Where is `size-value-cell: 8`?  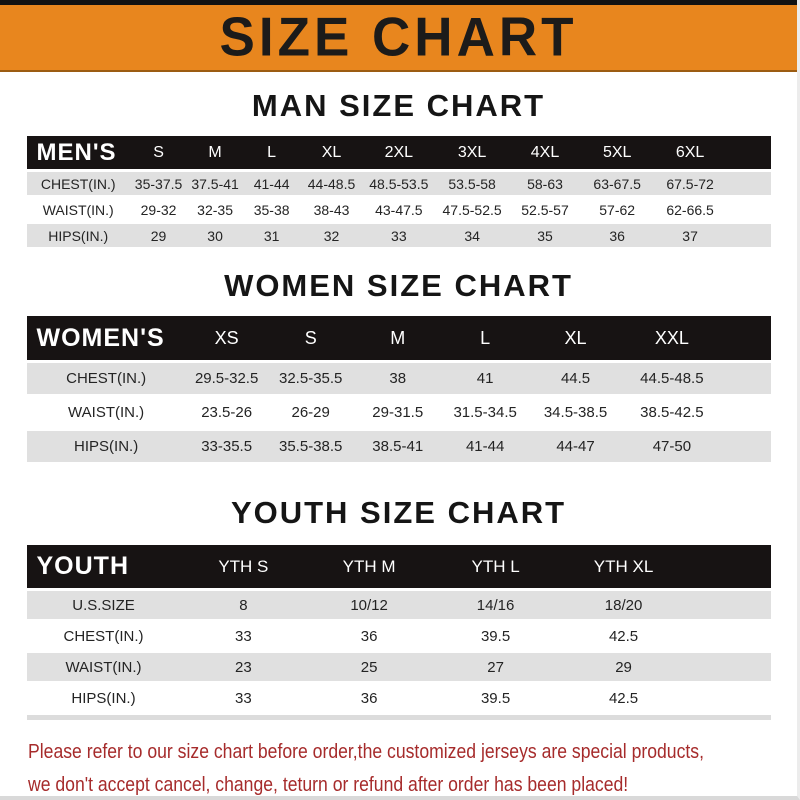 size-value-cell: 8 is located at coordinates (243, 605).